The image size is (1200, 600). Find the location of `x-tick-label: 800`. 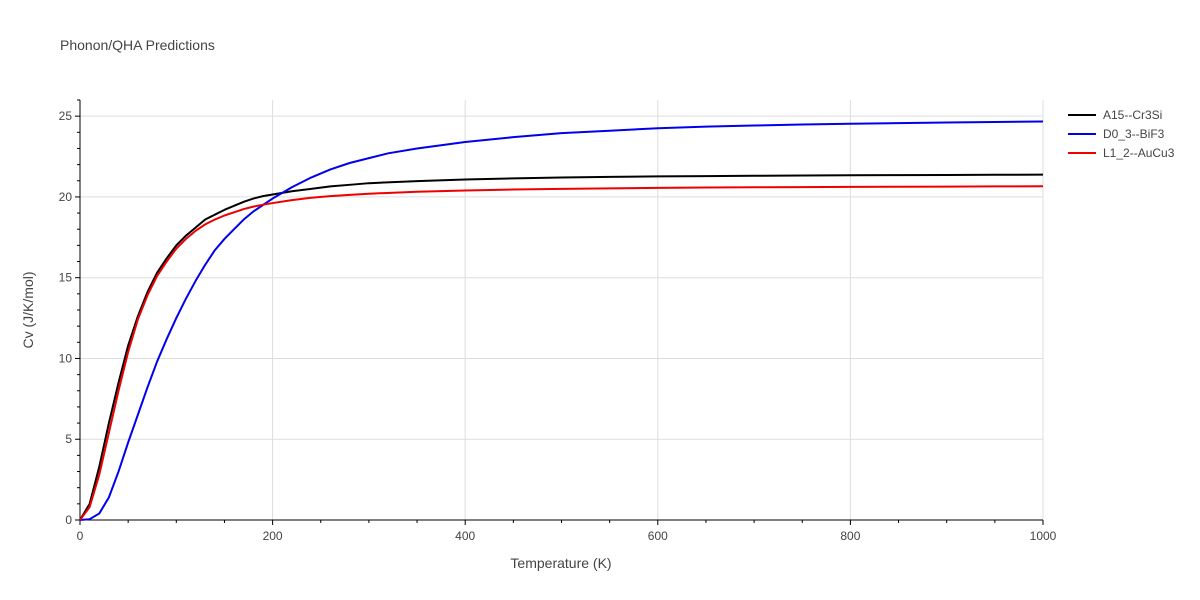

x-tick-label: 800 is located at coordinates (850, 536).